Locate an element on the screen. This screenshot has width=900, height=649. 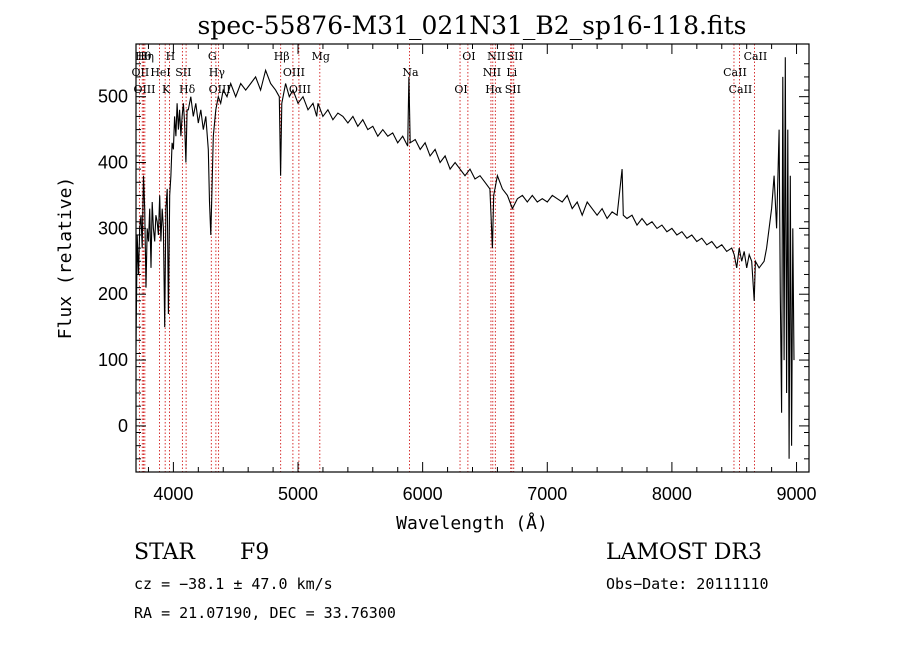
emission-line-label: K is located at coordinates (166, 89).